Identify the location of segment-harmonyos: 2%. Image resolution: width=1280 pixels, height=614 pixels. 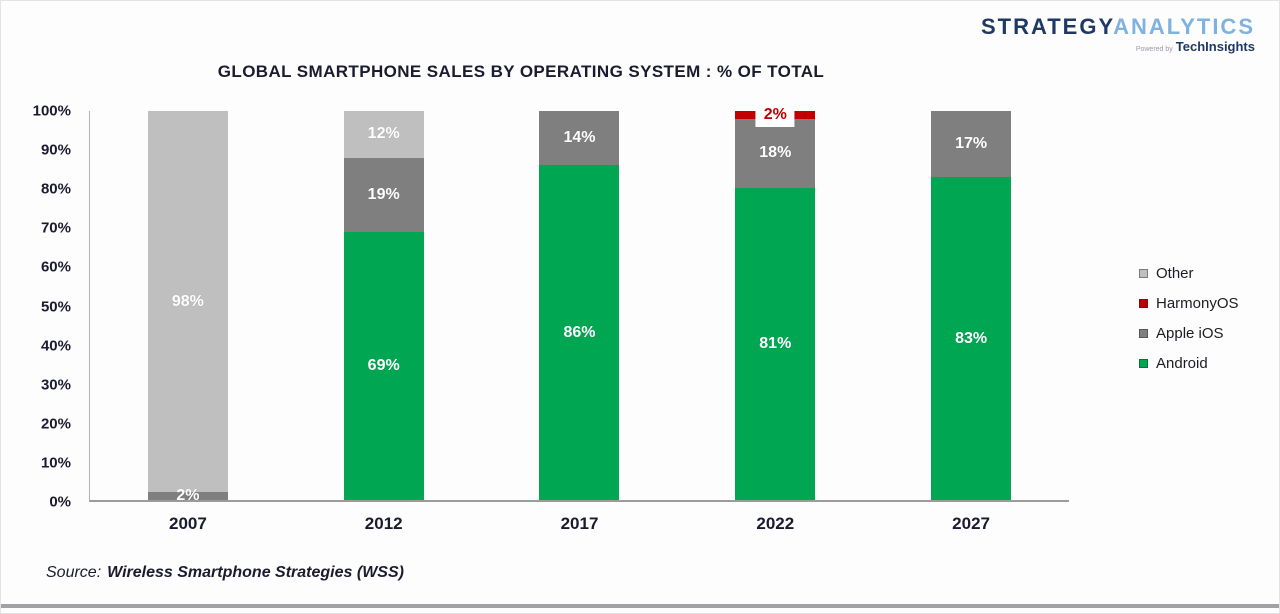
(775, 116).